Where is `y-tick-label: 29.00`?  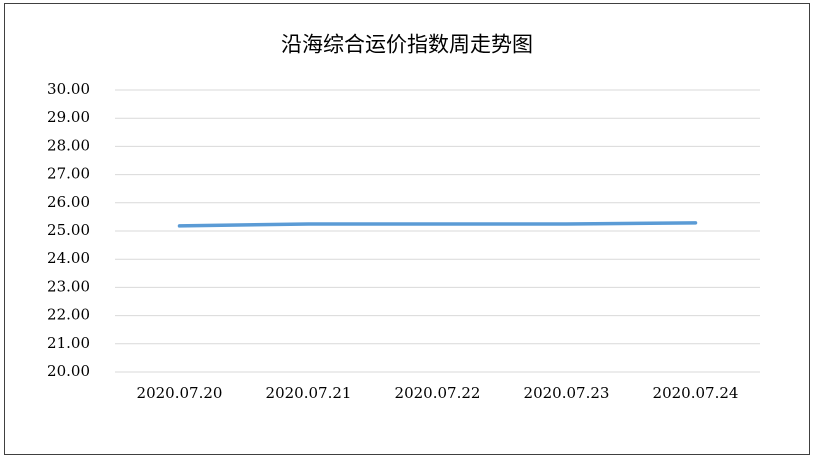
y-tick-label: 29.00 is located at coordinates (68, 117).